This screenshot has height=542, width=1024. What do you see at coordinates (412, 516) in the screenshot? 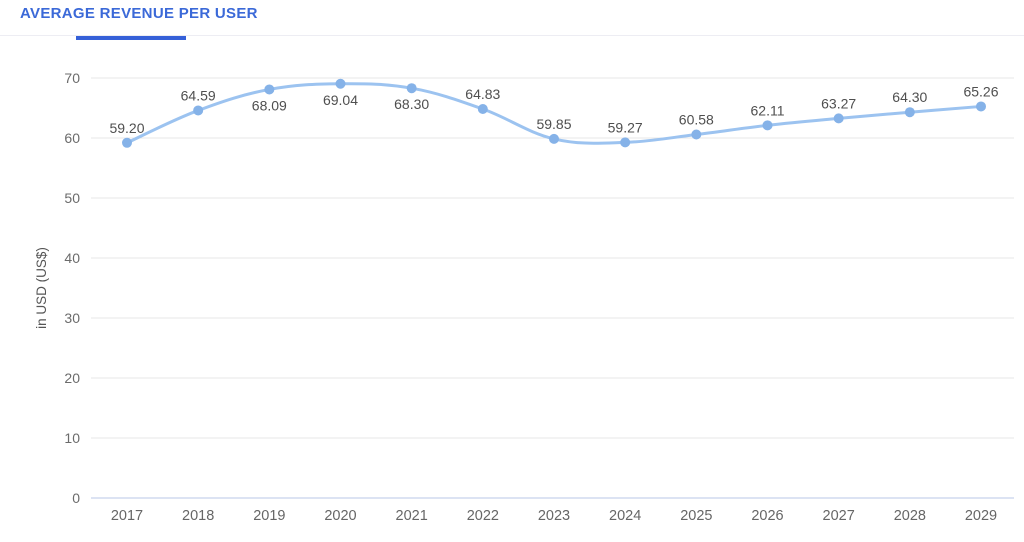
I see `x-tick-label: 2021` at bounding box center [412, 516].